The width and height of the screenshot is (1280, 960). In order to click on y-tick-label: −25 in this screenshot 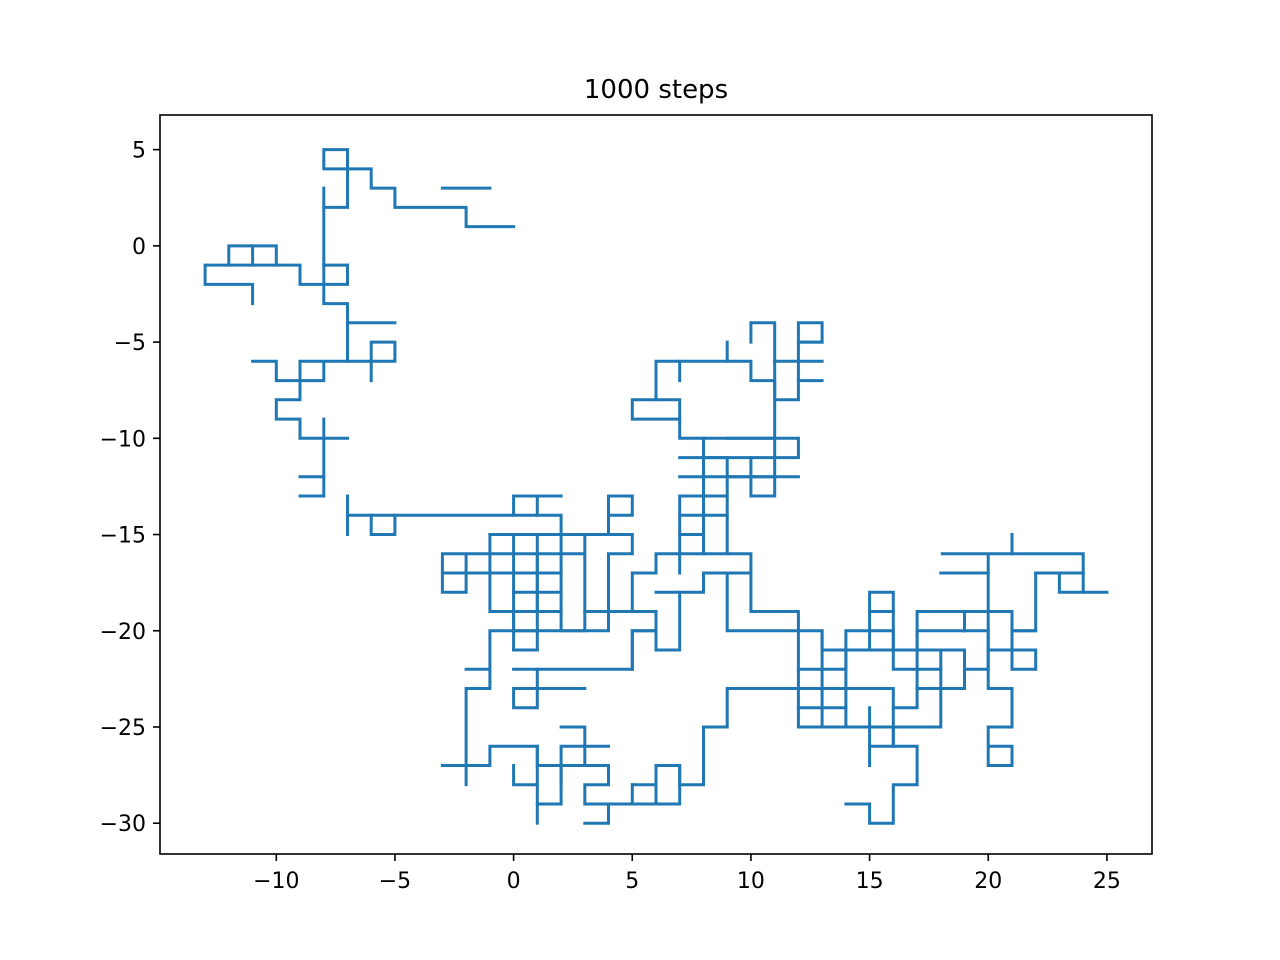, I will do `click(123, 728)`.